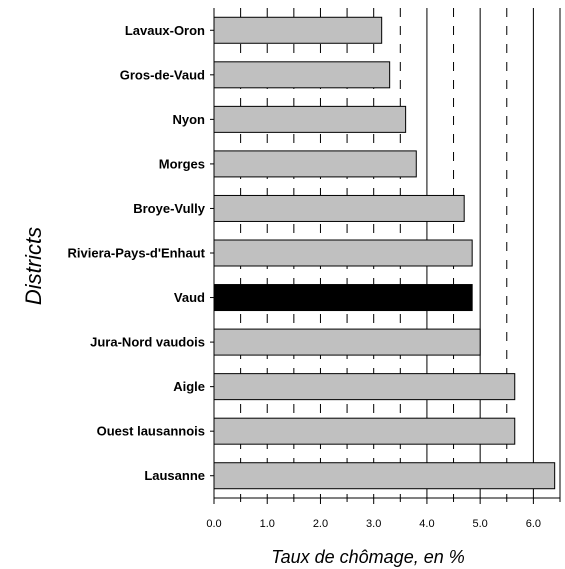  I want to click on category-label: Morges, so click(182, 163).